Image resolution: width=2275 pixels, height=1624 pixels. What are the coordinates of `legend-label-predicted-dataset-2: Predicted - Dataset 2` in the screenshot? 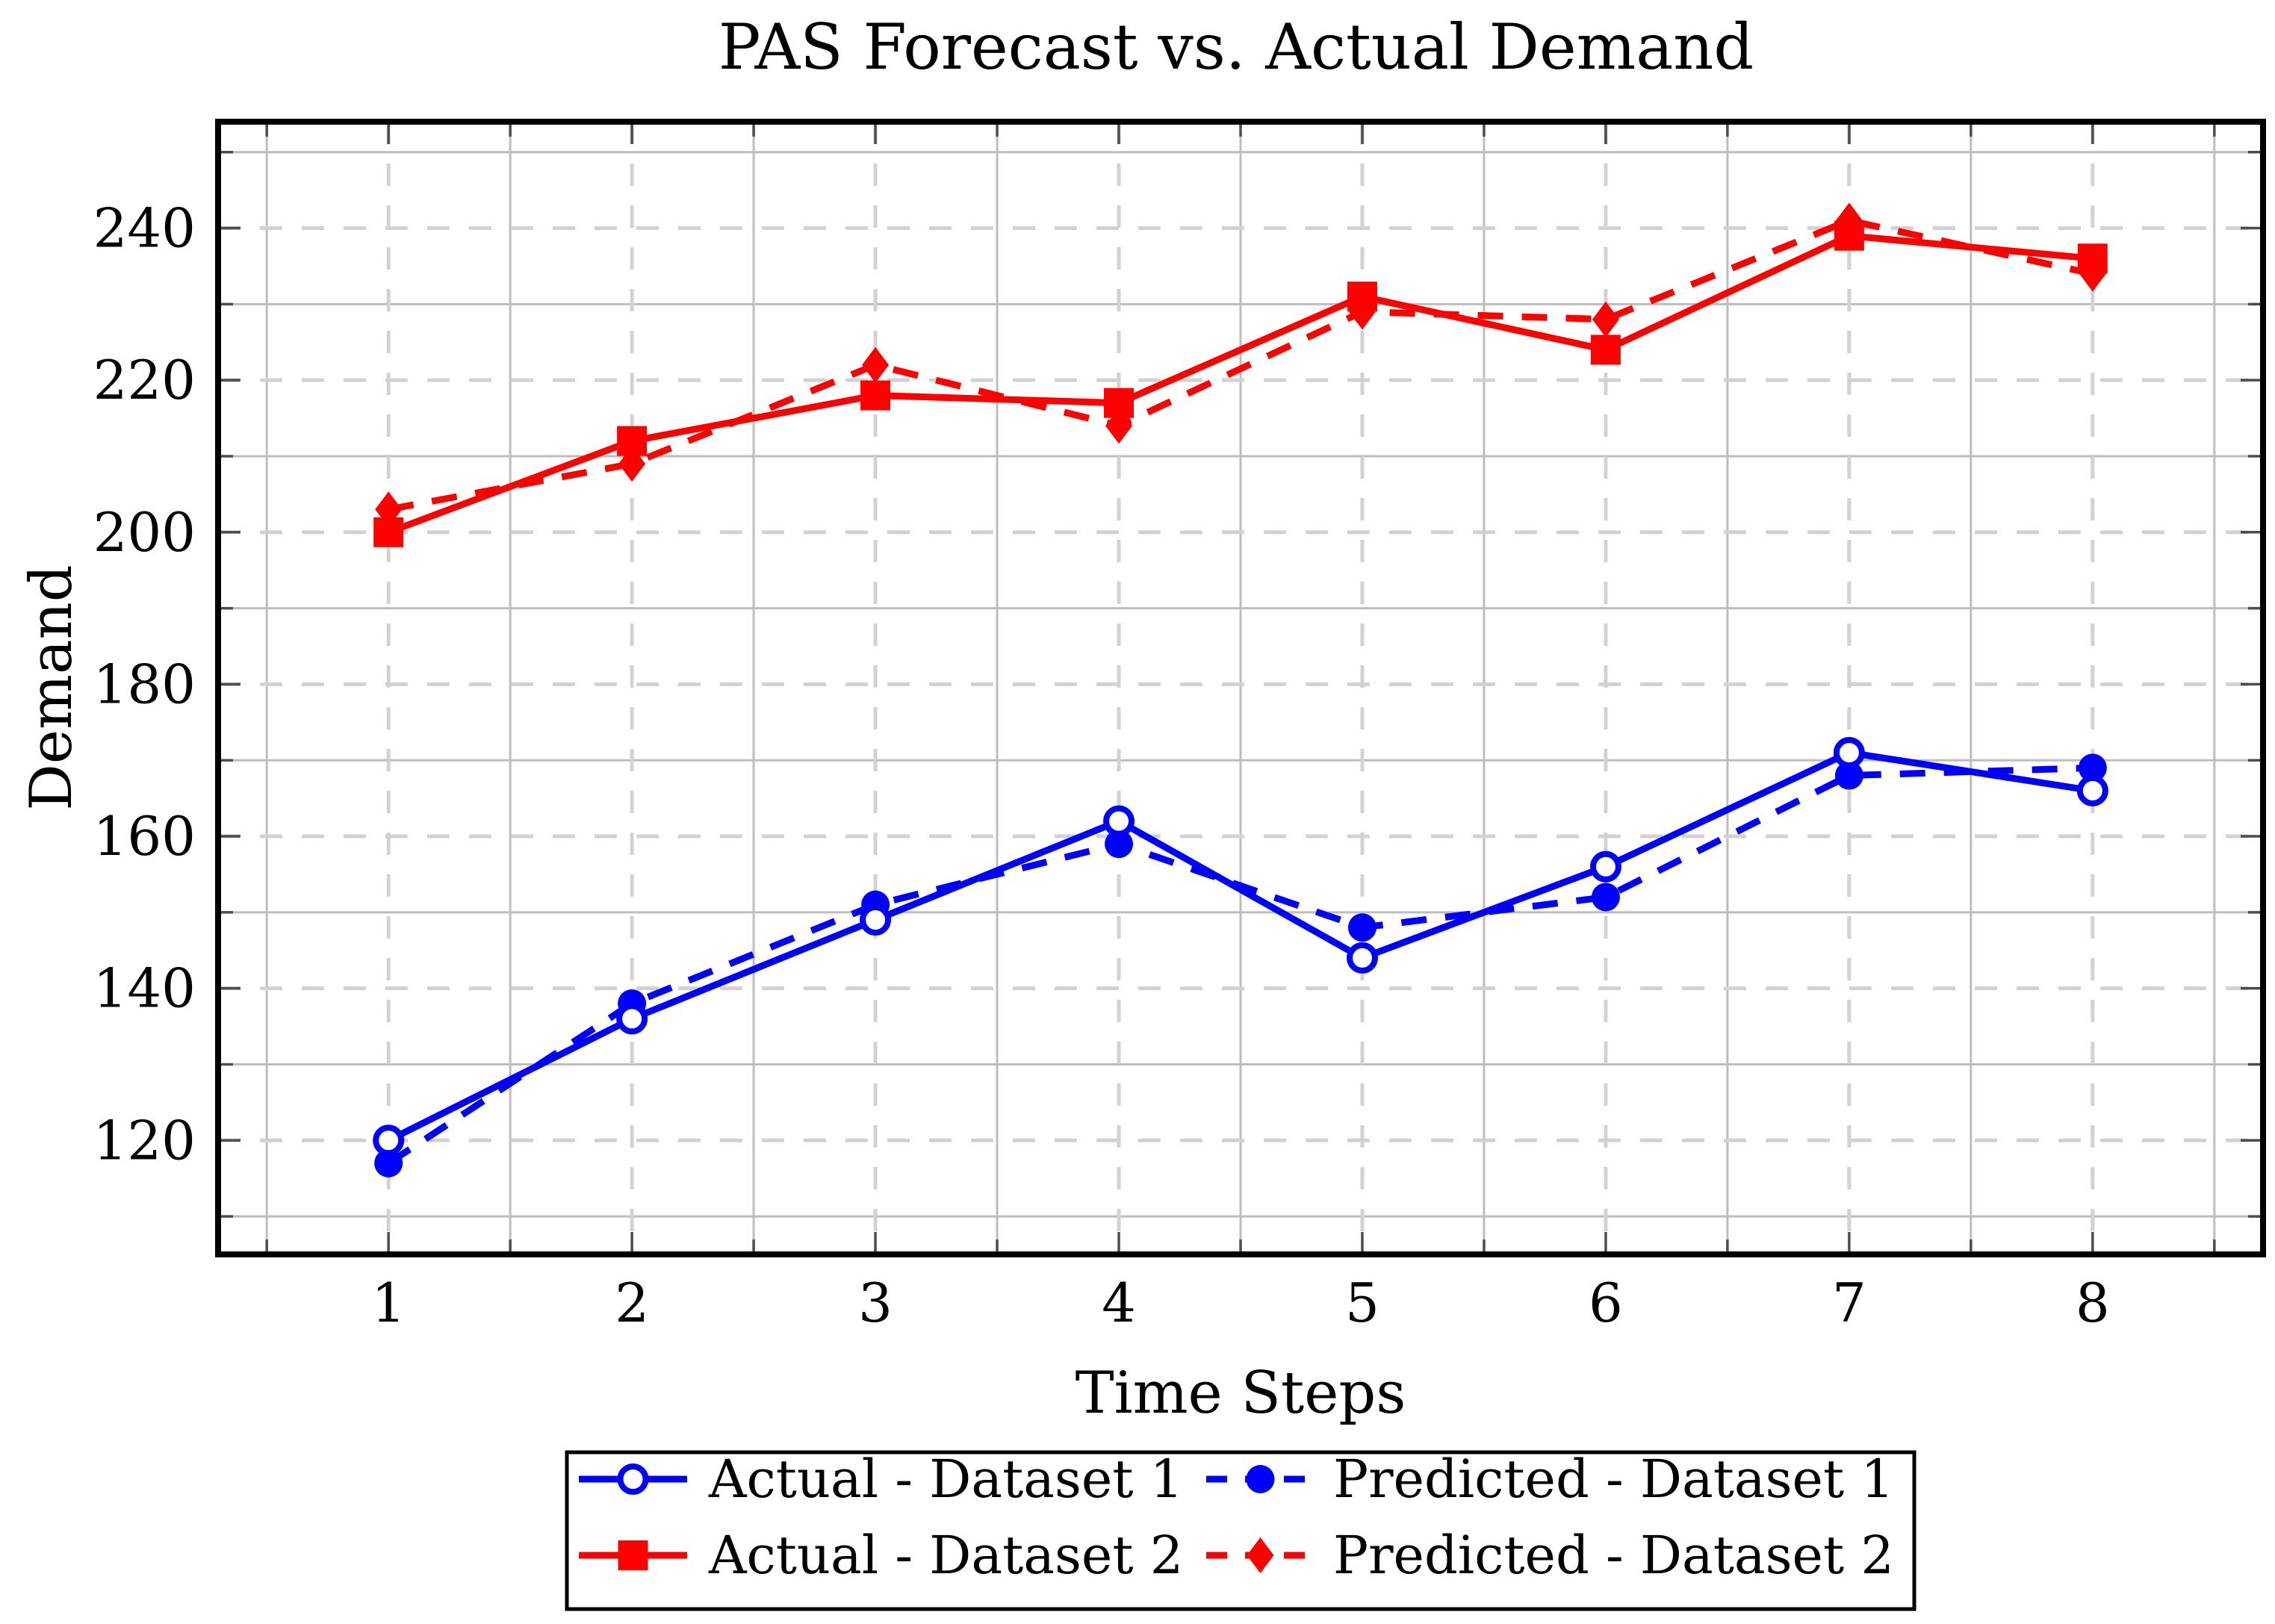 It's located at (1613, 1555).